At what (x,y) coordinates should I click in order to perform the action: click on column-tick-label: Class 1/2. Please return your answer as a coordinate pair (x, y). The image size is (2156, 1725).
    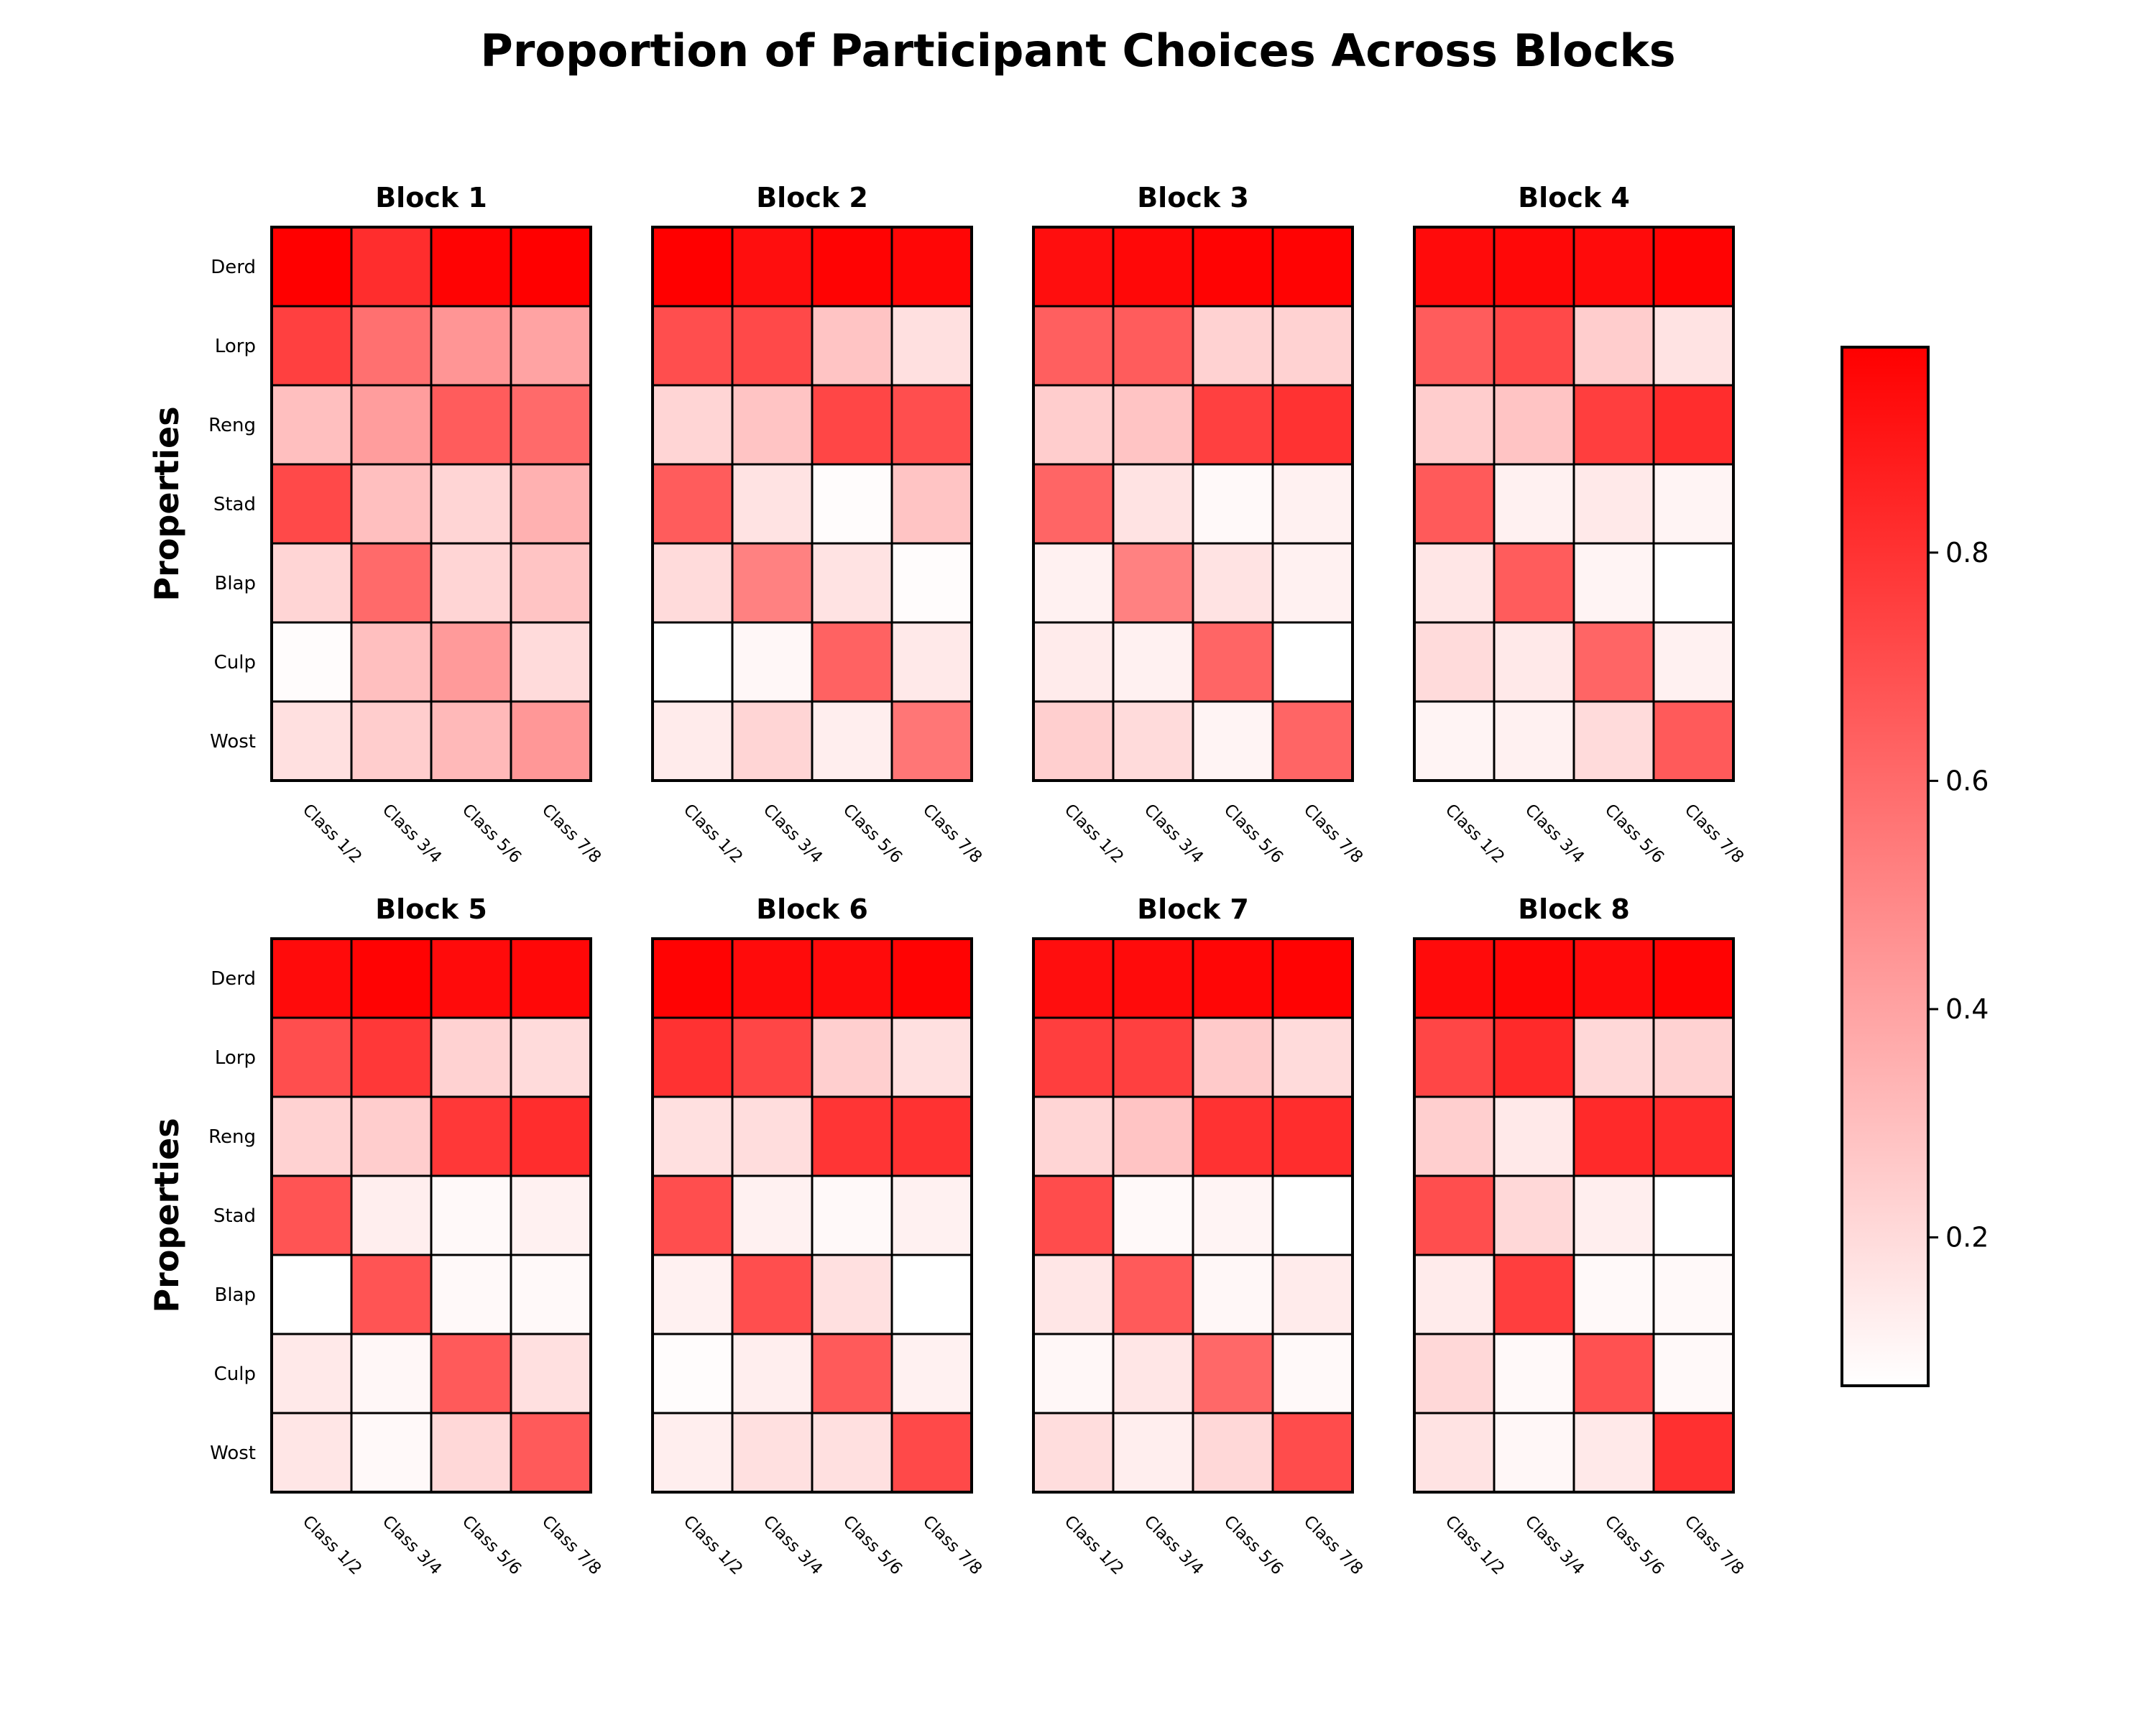
    Looking at the image, I should click on (713, 834).